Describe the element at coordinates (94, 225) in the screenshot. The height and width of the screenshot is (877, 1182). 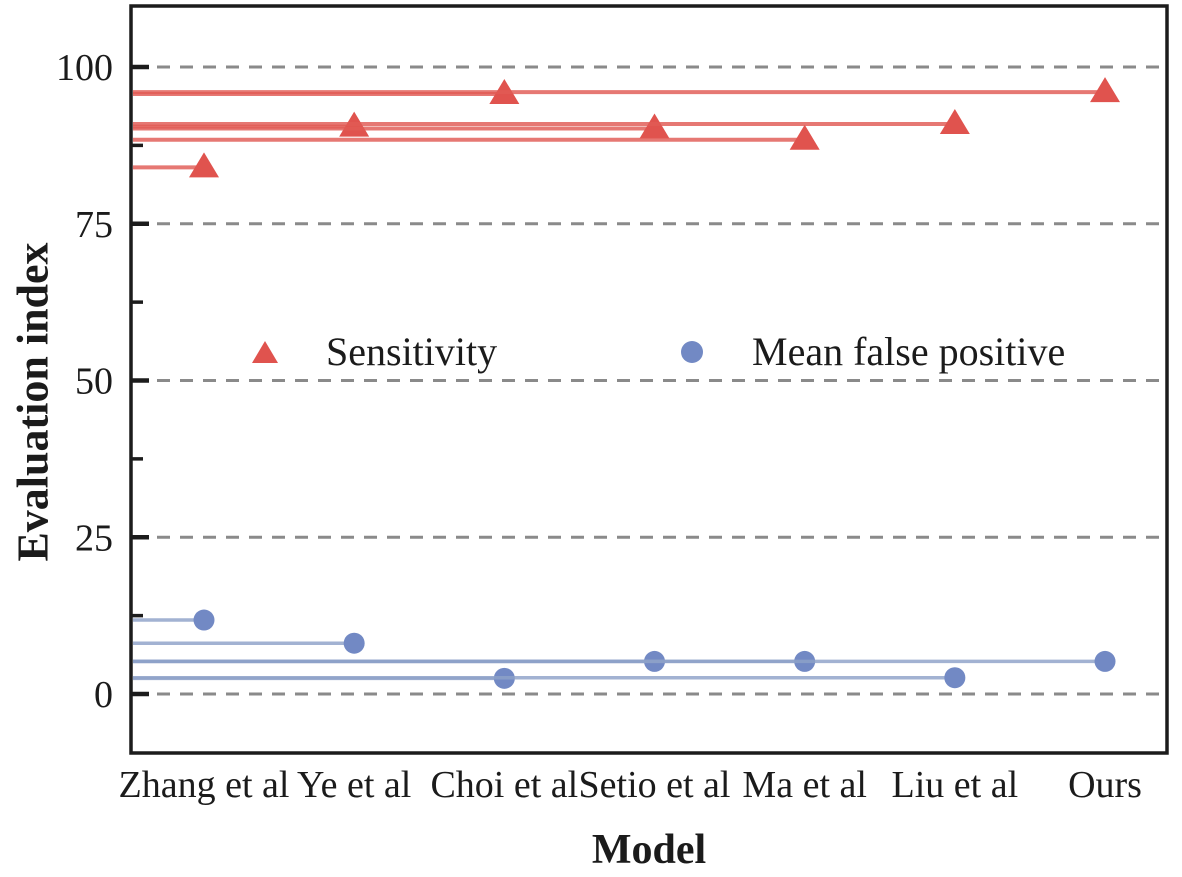
I see `y-tick-label-75: 75` at that location.